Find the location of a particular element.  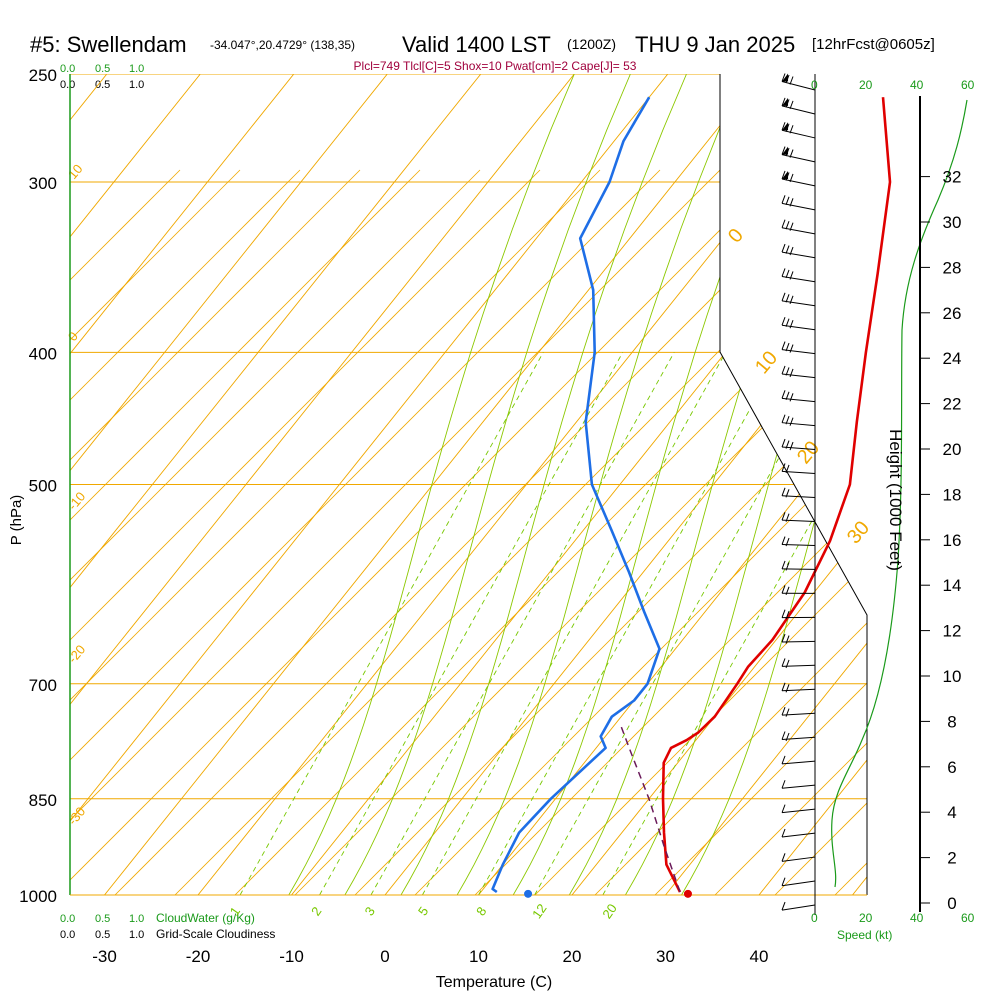

mixing-ratio-label: 3 is located at coordinates (370, 911).